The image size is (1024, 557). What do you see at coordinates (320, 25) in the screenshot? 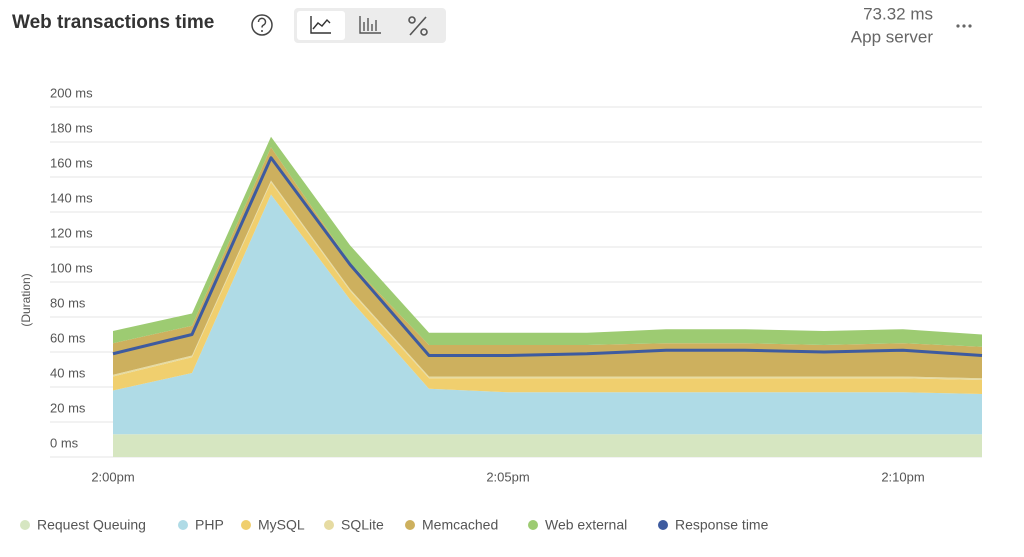
I see `line-chart-icon` at bounding box center [320, 25].